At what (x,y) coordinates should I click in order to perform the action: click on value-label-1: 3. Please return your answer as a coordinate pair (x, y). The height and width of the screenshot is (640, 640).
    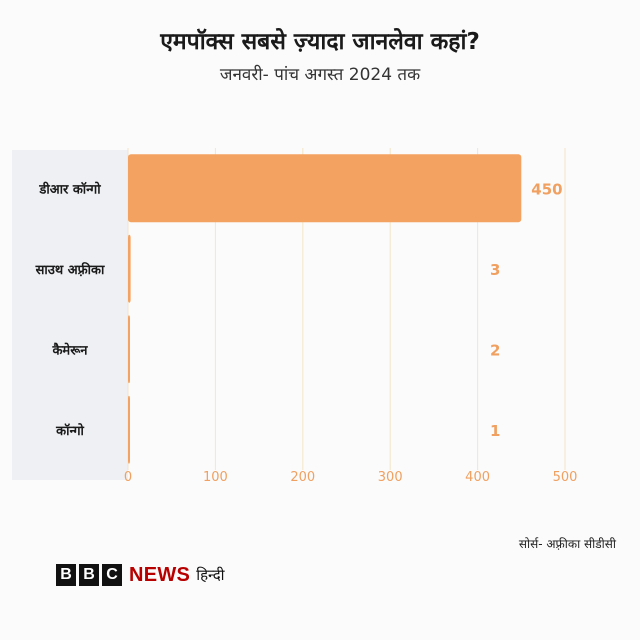
    Looking at the image, I should click on (495, 270).